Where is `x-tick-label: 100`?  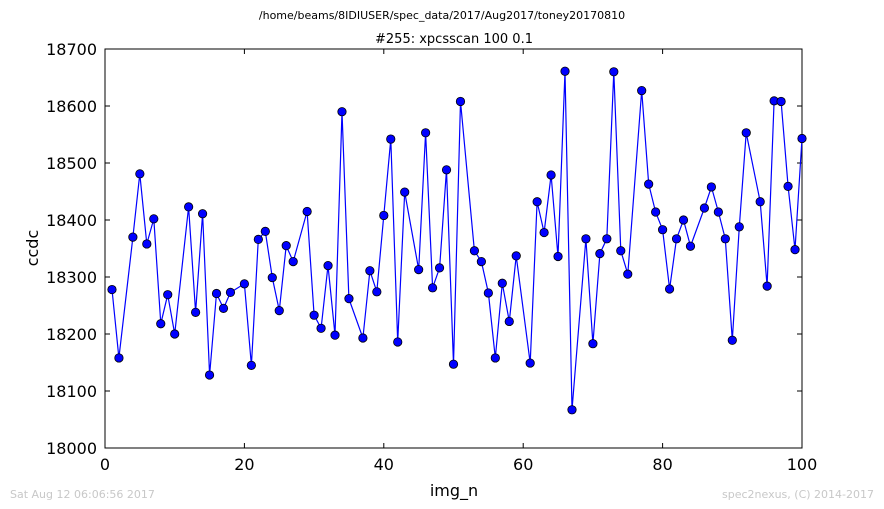
x-tick-label: 100 is located at coordinates (802, 464).